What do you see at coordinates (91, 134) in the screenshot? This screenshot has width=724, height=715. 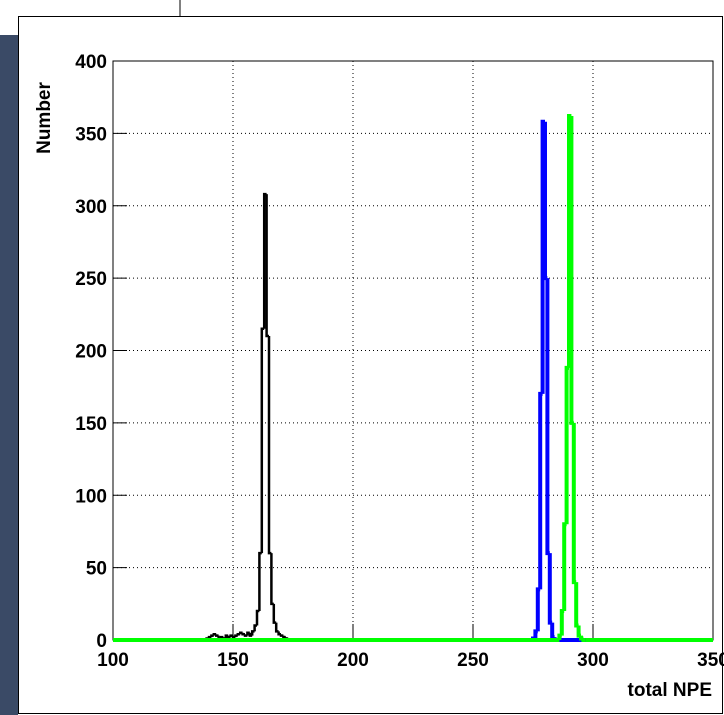 I see `y-tick-label: 350` at bounding box center [91, 134].